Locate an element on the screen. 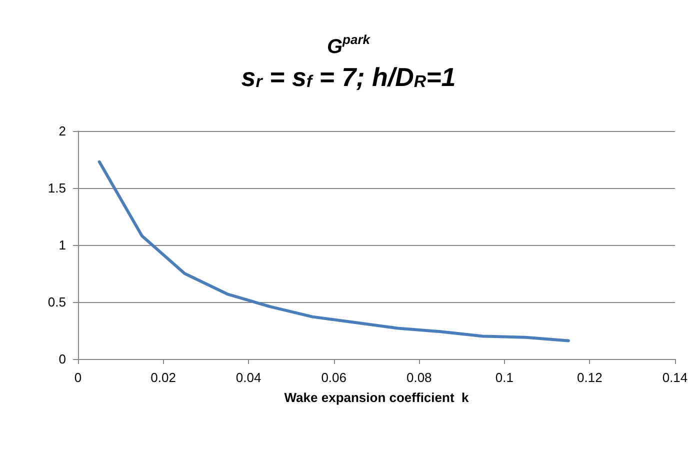 The width and height of the screenshot is (697, 457). y-tick-label: 1 is located at coordinates (62, 245).